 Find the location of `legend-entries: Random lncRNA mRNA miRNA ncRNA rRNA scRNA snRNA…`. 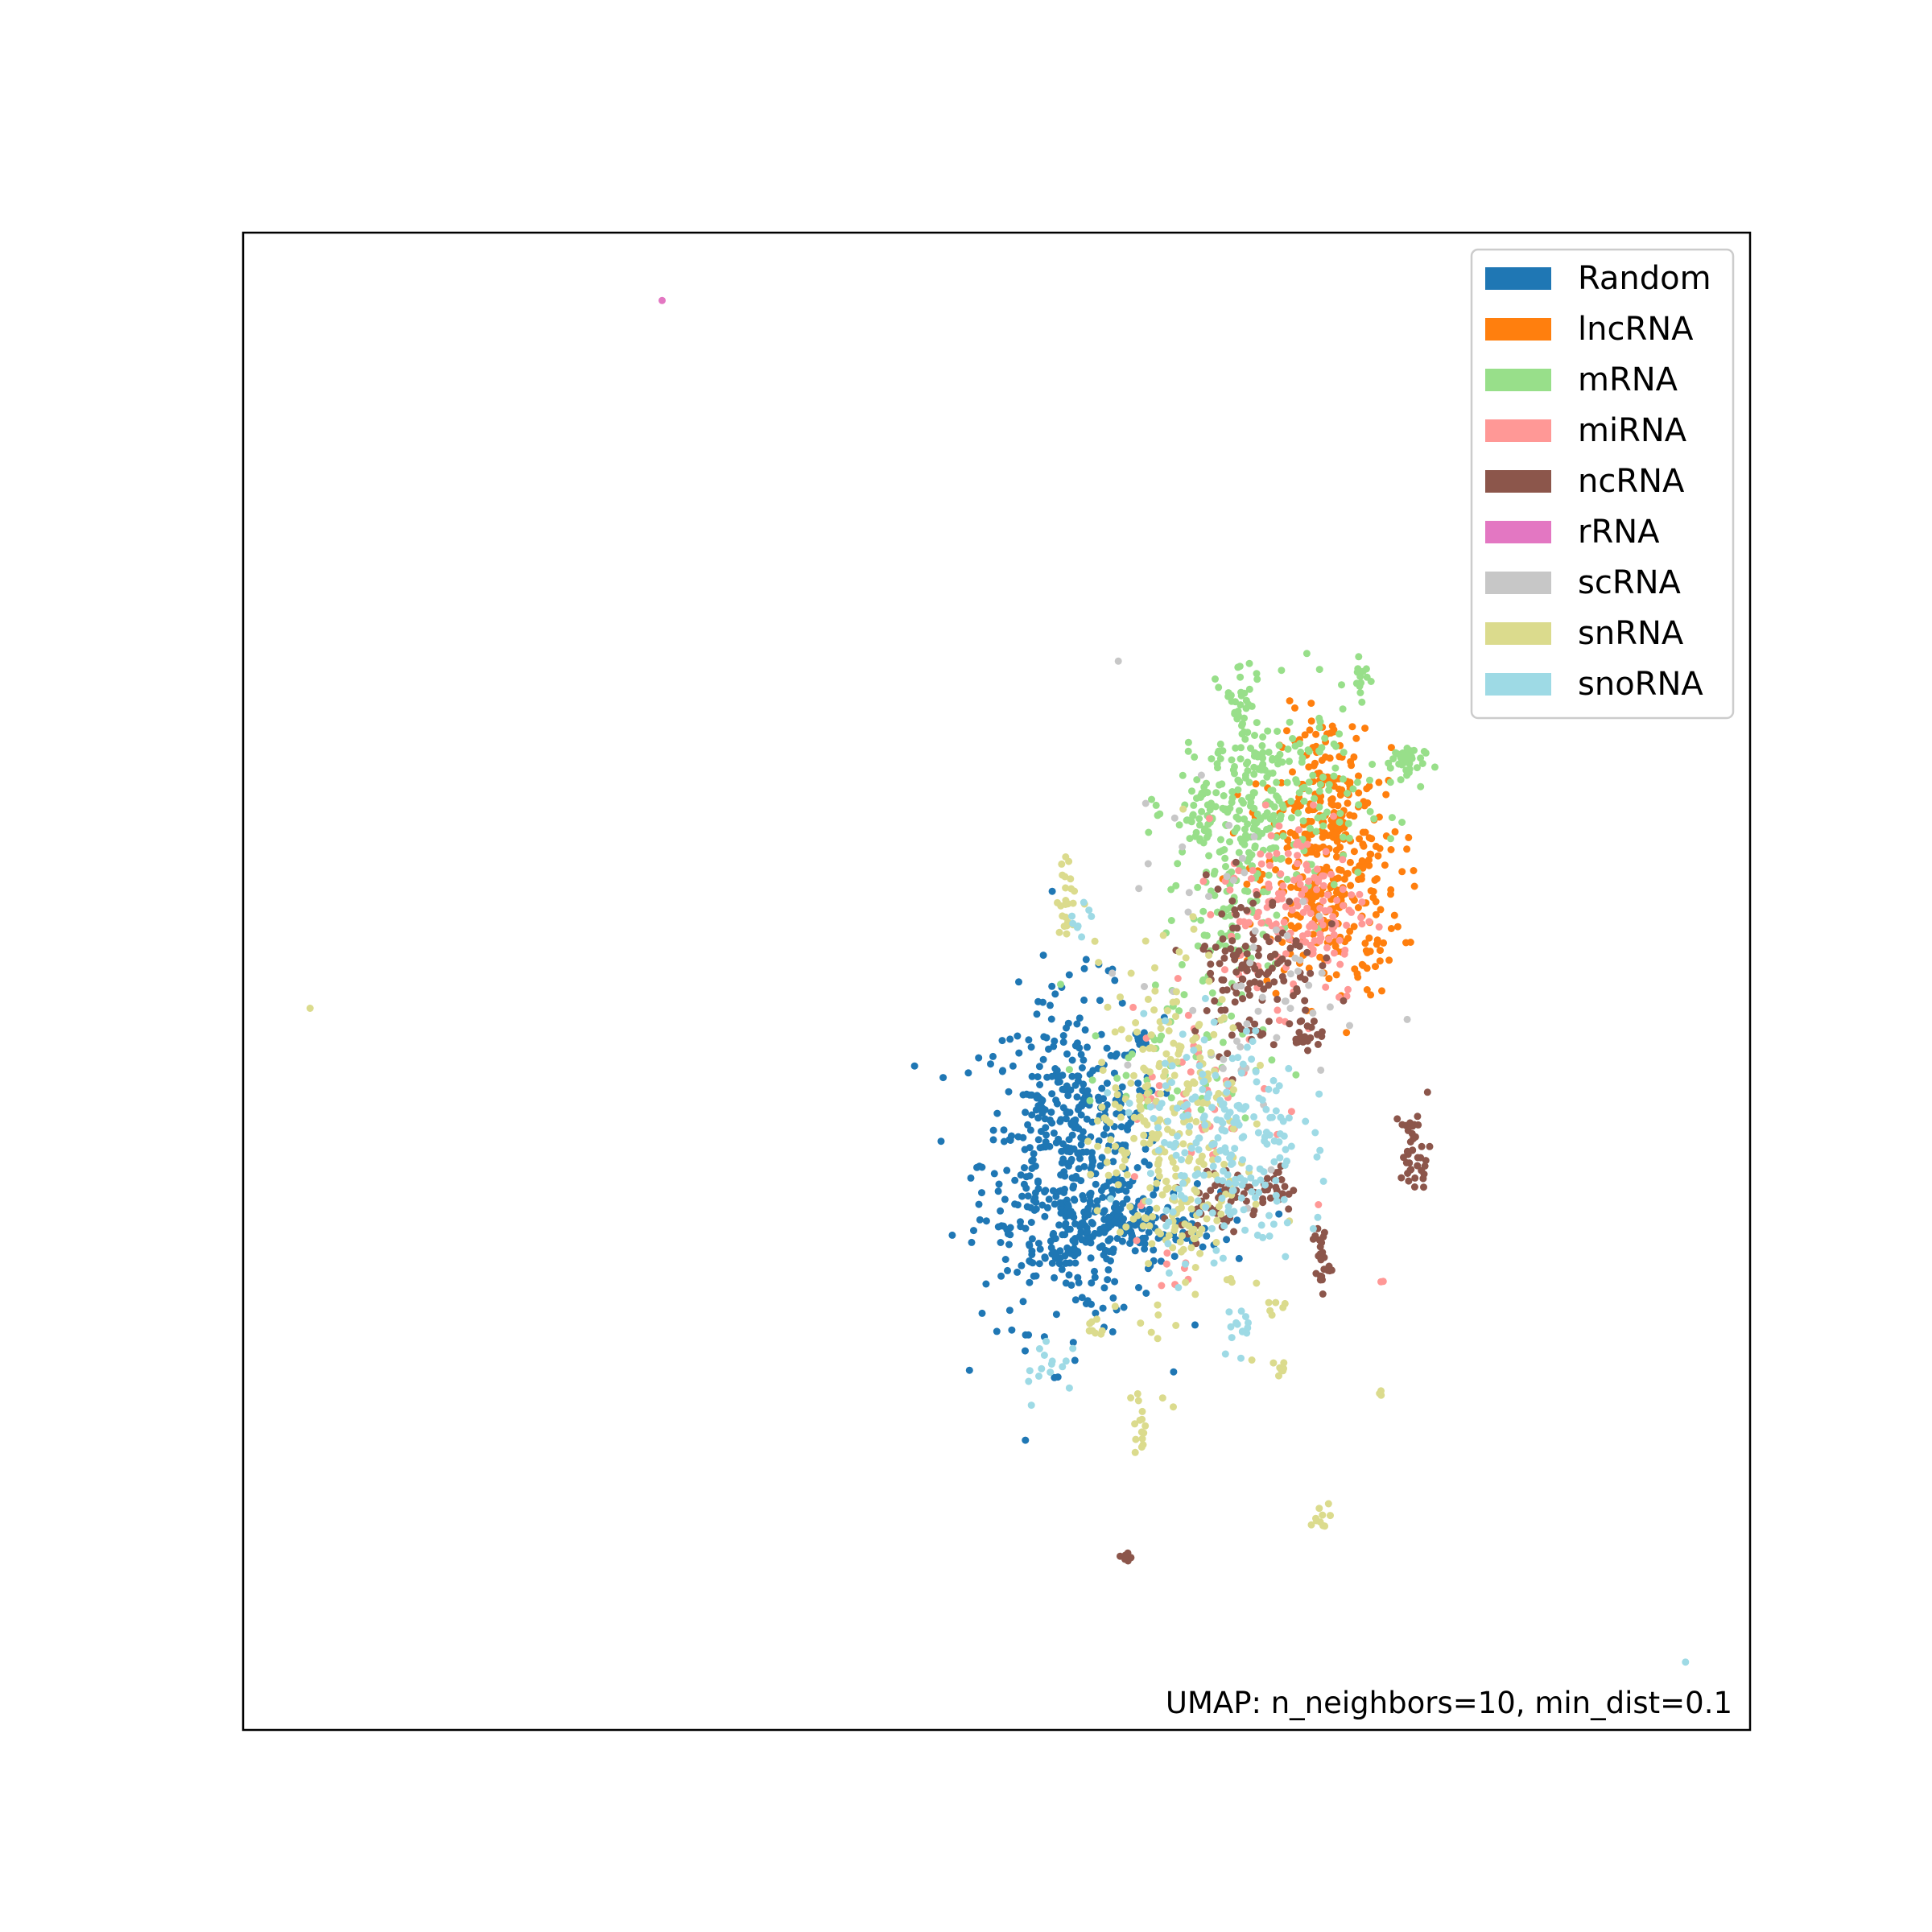

legend-entries: Random lncRNA mRNA miRNA ncRNA rRNA scRNA snRNA… is located at coordinates (1598, 482).